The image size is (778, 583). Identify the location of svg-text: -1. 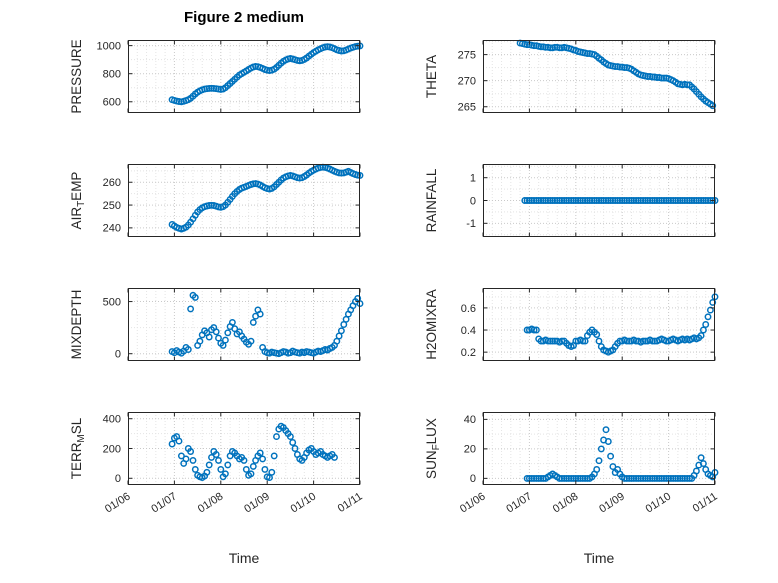
(471, 224).